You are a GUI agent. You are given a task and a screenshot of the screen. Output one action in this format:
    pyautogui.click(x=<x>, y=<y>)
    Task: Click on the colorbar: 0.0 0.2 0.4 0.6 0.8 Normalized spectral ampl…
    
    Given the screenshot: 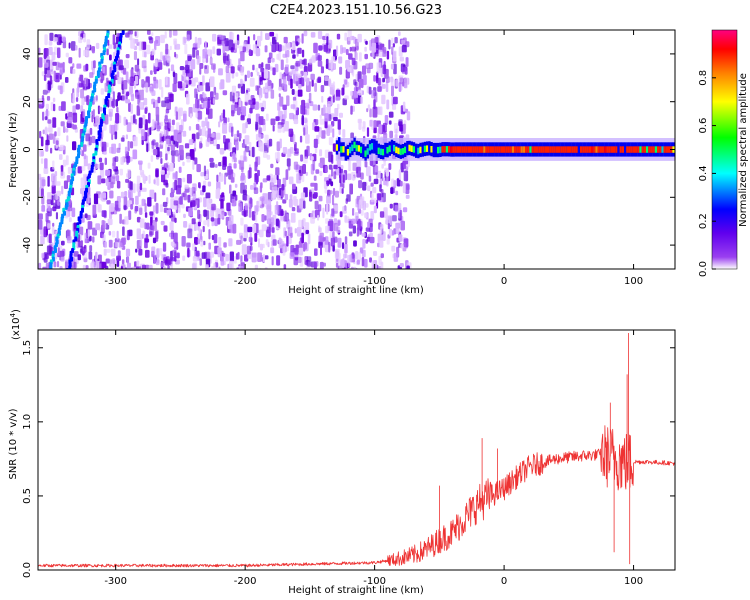 What is the action you would take?
    pyautogui.click(x=723, y=153)
    